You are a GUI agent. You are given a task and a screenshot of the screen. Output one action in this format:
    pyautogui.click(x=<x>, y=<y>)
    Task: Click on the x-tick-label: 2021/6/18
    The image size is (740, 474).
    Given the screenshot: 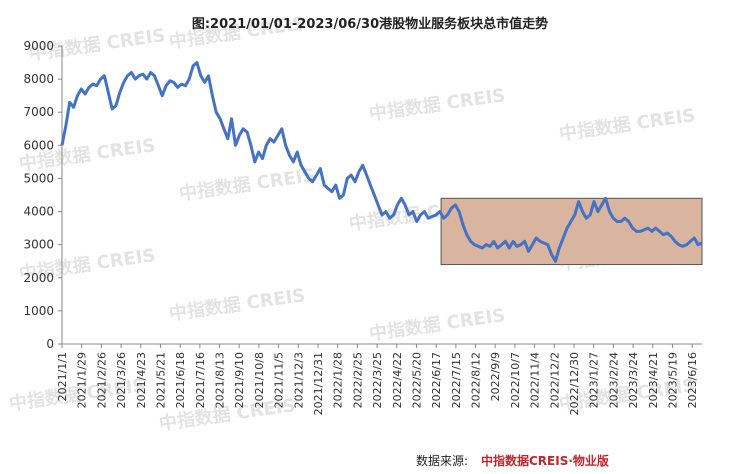 What is the action you would take?
    pyautogui.click(x=180, y=380)
    